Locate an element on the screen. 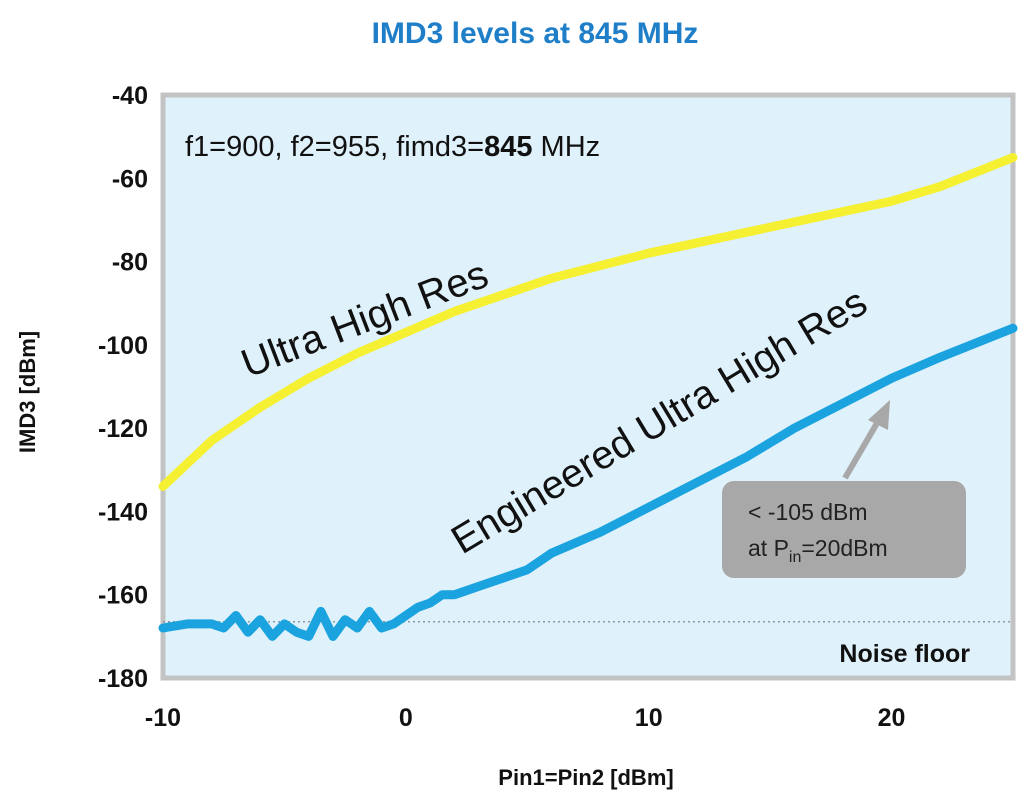  noise-floor-label: Noise floor is located at coordinates (904, 654).